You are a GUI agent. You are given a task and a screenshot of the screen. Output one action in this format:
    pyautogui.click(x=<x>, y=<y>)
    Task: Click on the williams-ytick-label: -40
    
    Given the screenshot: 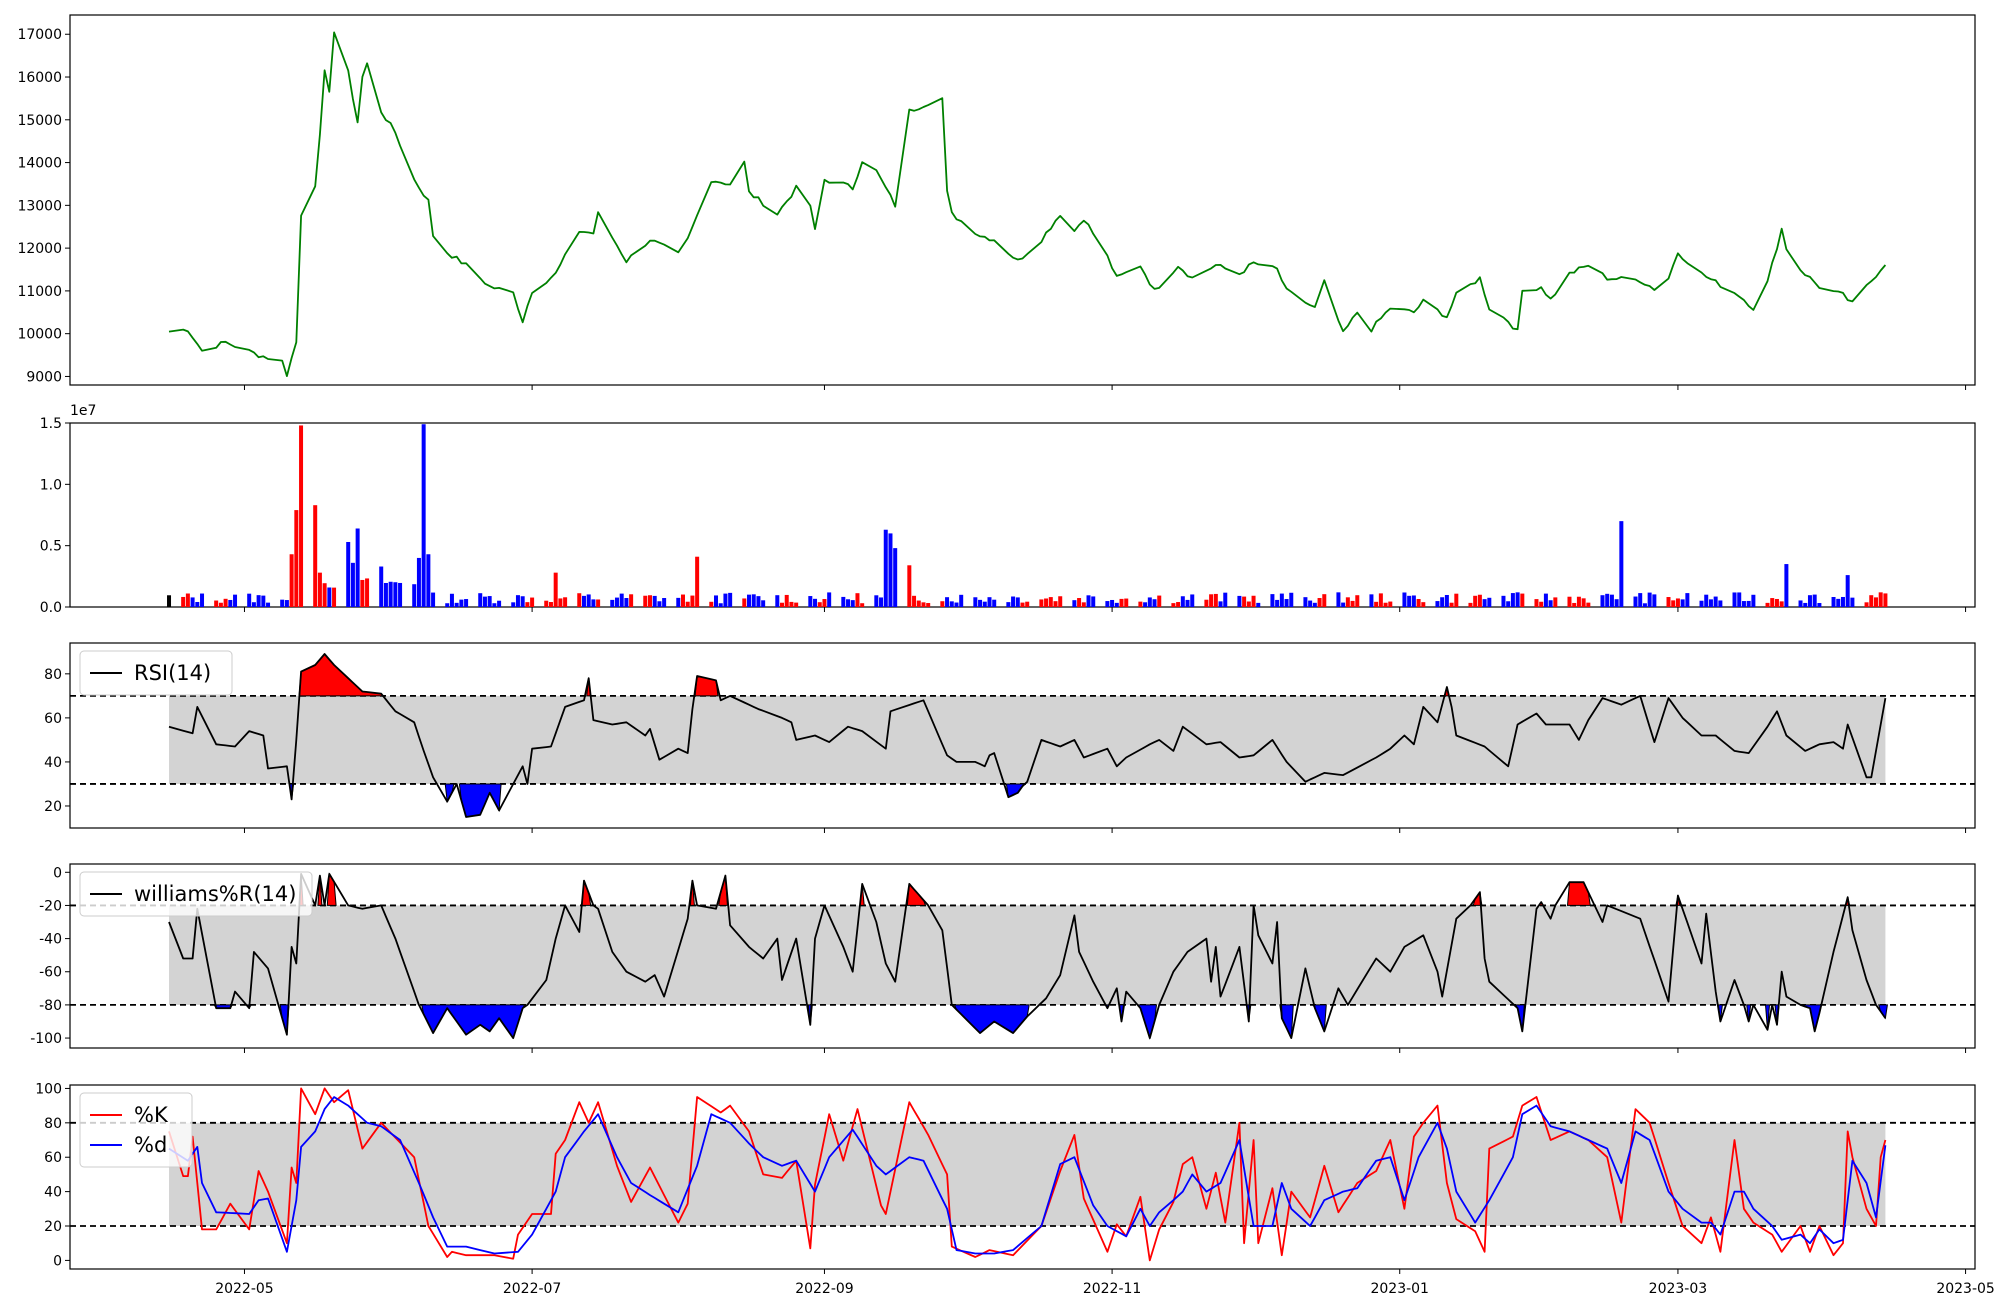 What is the action you would take?
    pyautogui.click(x=50, y=940)
    